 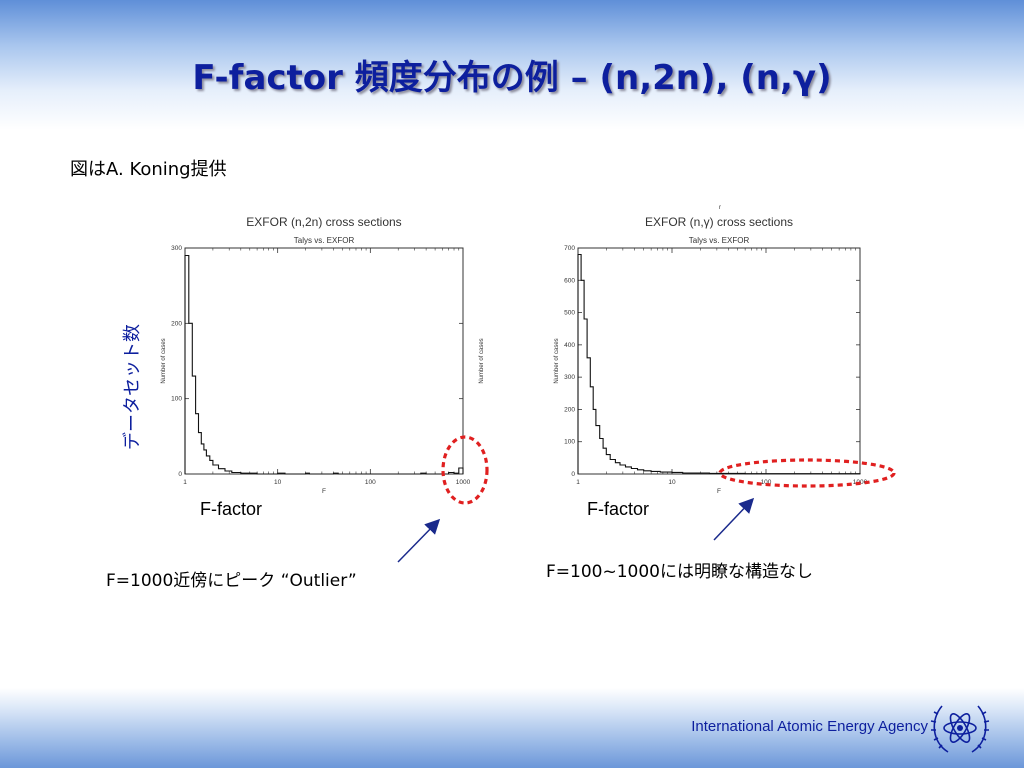 I want to click on chart-left-xtick-label: 1, so click(x=185, y=482).